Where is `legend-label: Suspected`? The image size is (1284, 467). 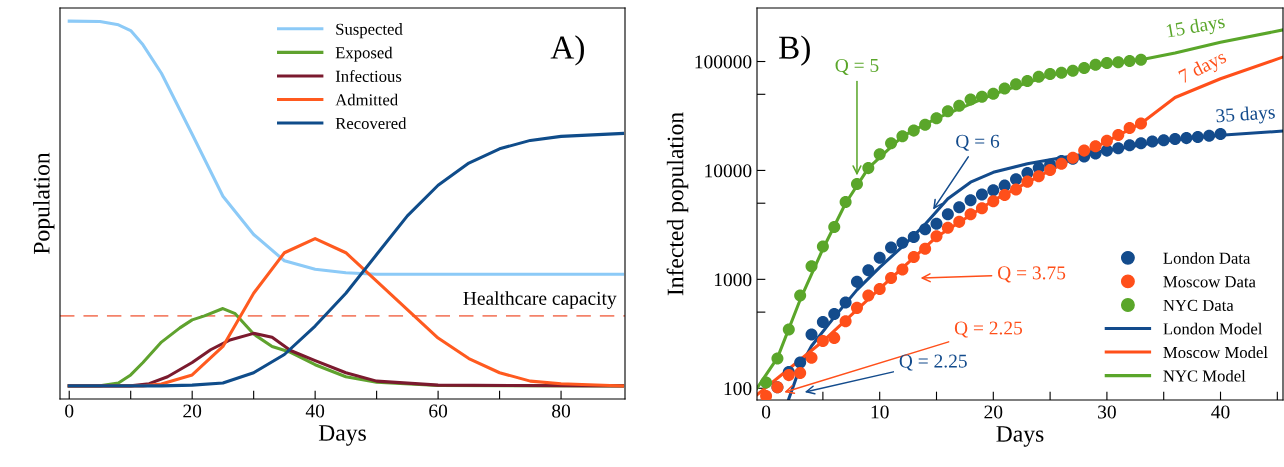
legend-label: Suspected is located at coordinates (369, 31).